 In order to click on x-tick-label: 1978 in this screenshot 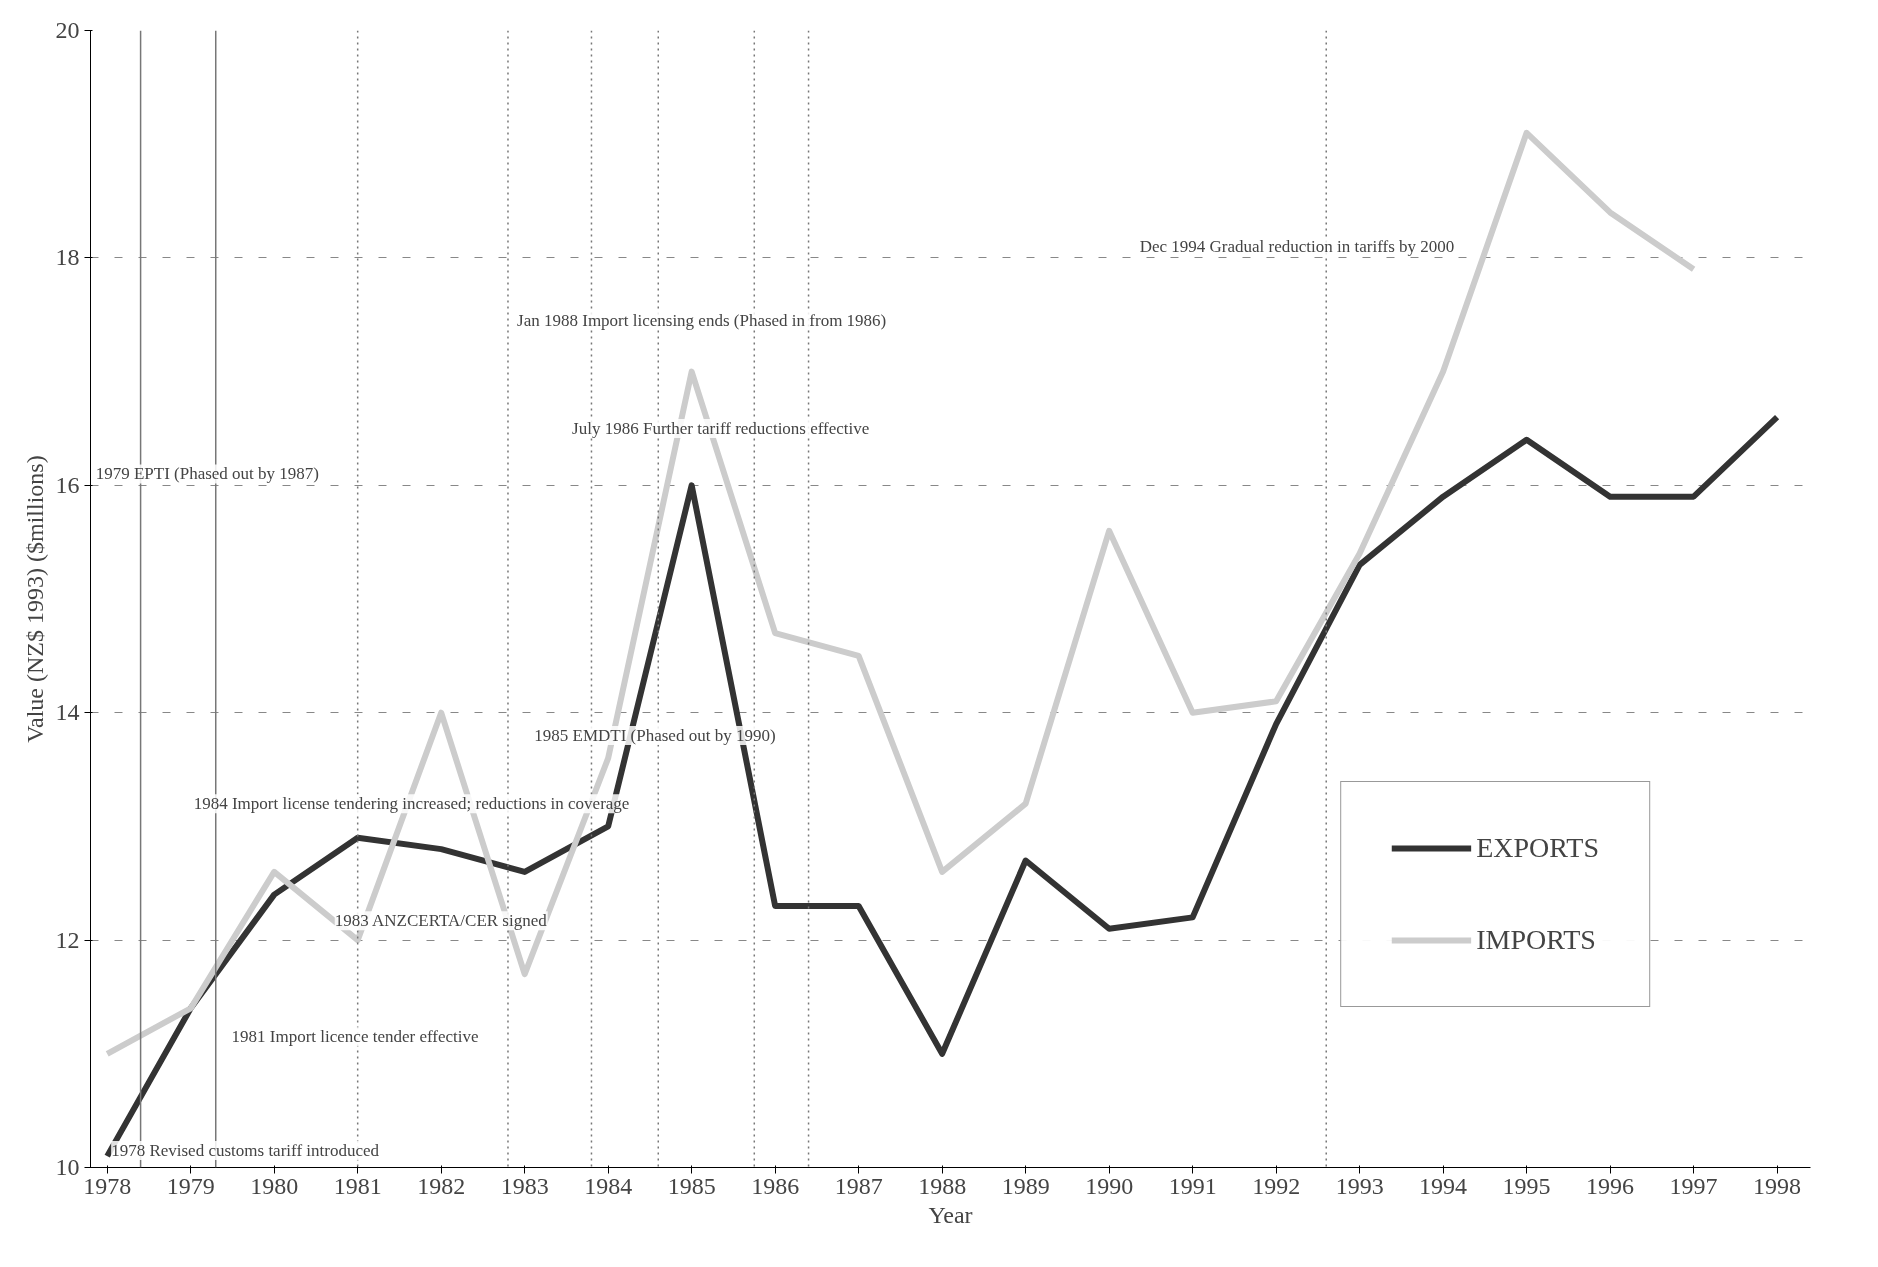, I will do `click(107, 1185)`.